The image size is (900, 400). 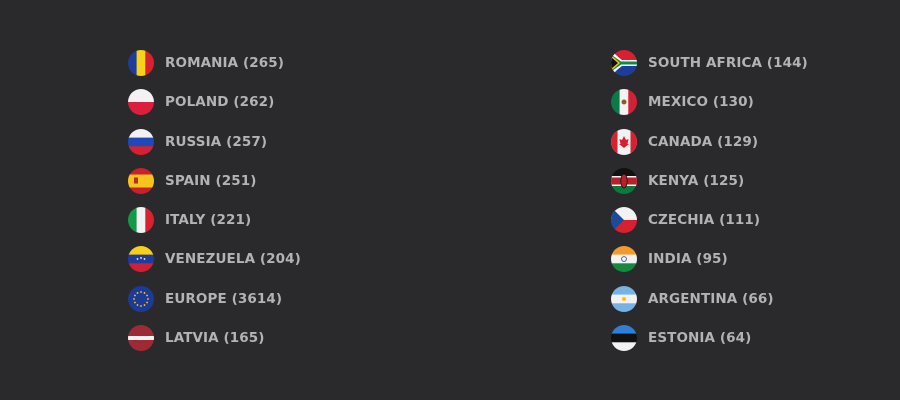 I want to click on country-item-canada: CANADA (129), so click(x=709, y=141).